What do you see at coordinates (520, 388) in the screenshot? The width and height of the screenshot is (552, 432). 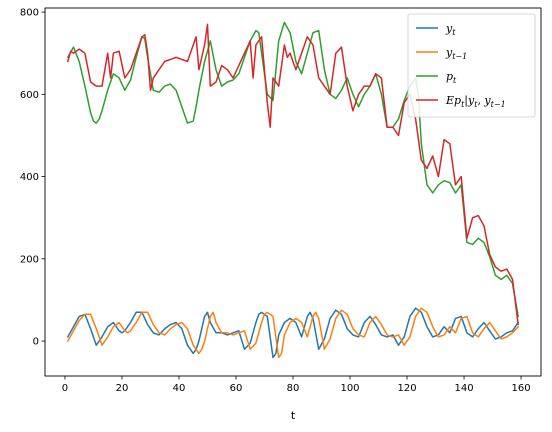 I see `x-tick-label: 160` at bounding box center [520, 388].